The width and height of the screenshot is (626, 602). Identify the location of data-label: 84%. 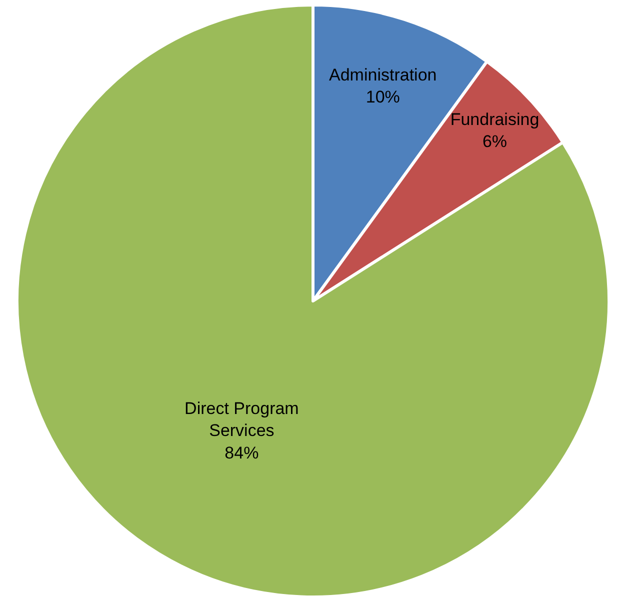
(241, 452).